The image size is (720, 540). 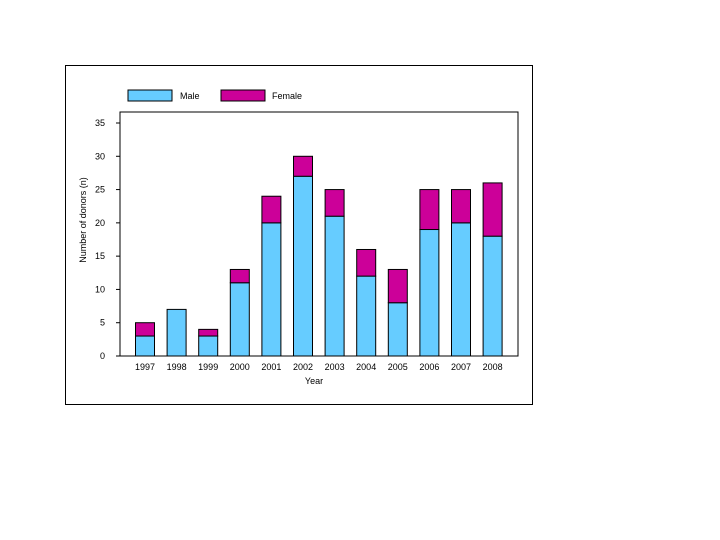 What do you see at coordinates (214, 95) in the screenshot?
I see `legend: Male Female` at bounding box center [214, 95].